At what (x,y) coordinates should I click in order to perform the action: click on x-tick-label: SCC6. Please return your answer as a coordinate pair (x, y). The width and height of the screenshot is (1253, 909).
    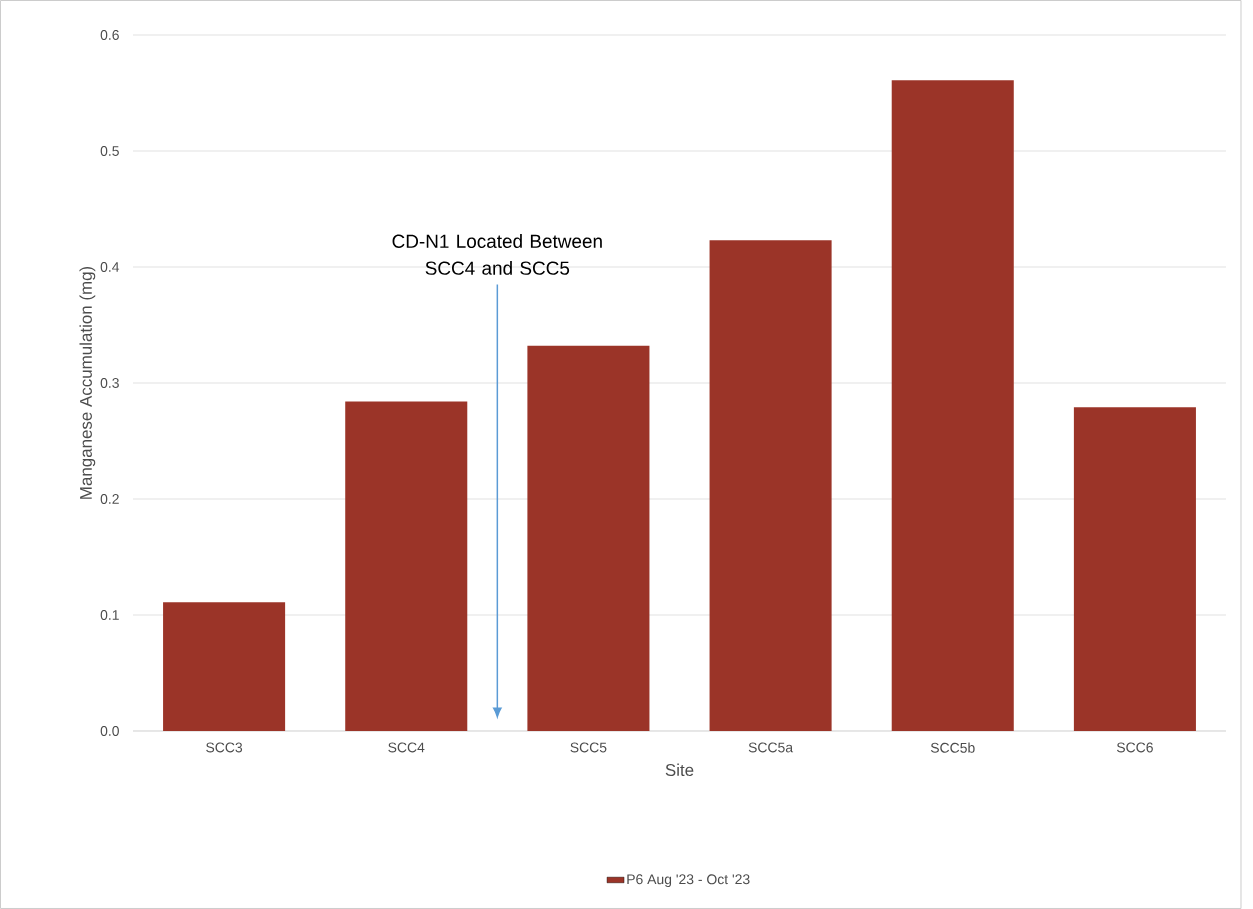
    Looking at the image, I should click on (1134, 747).